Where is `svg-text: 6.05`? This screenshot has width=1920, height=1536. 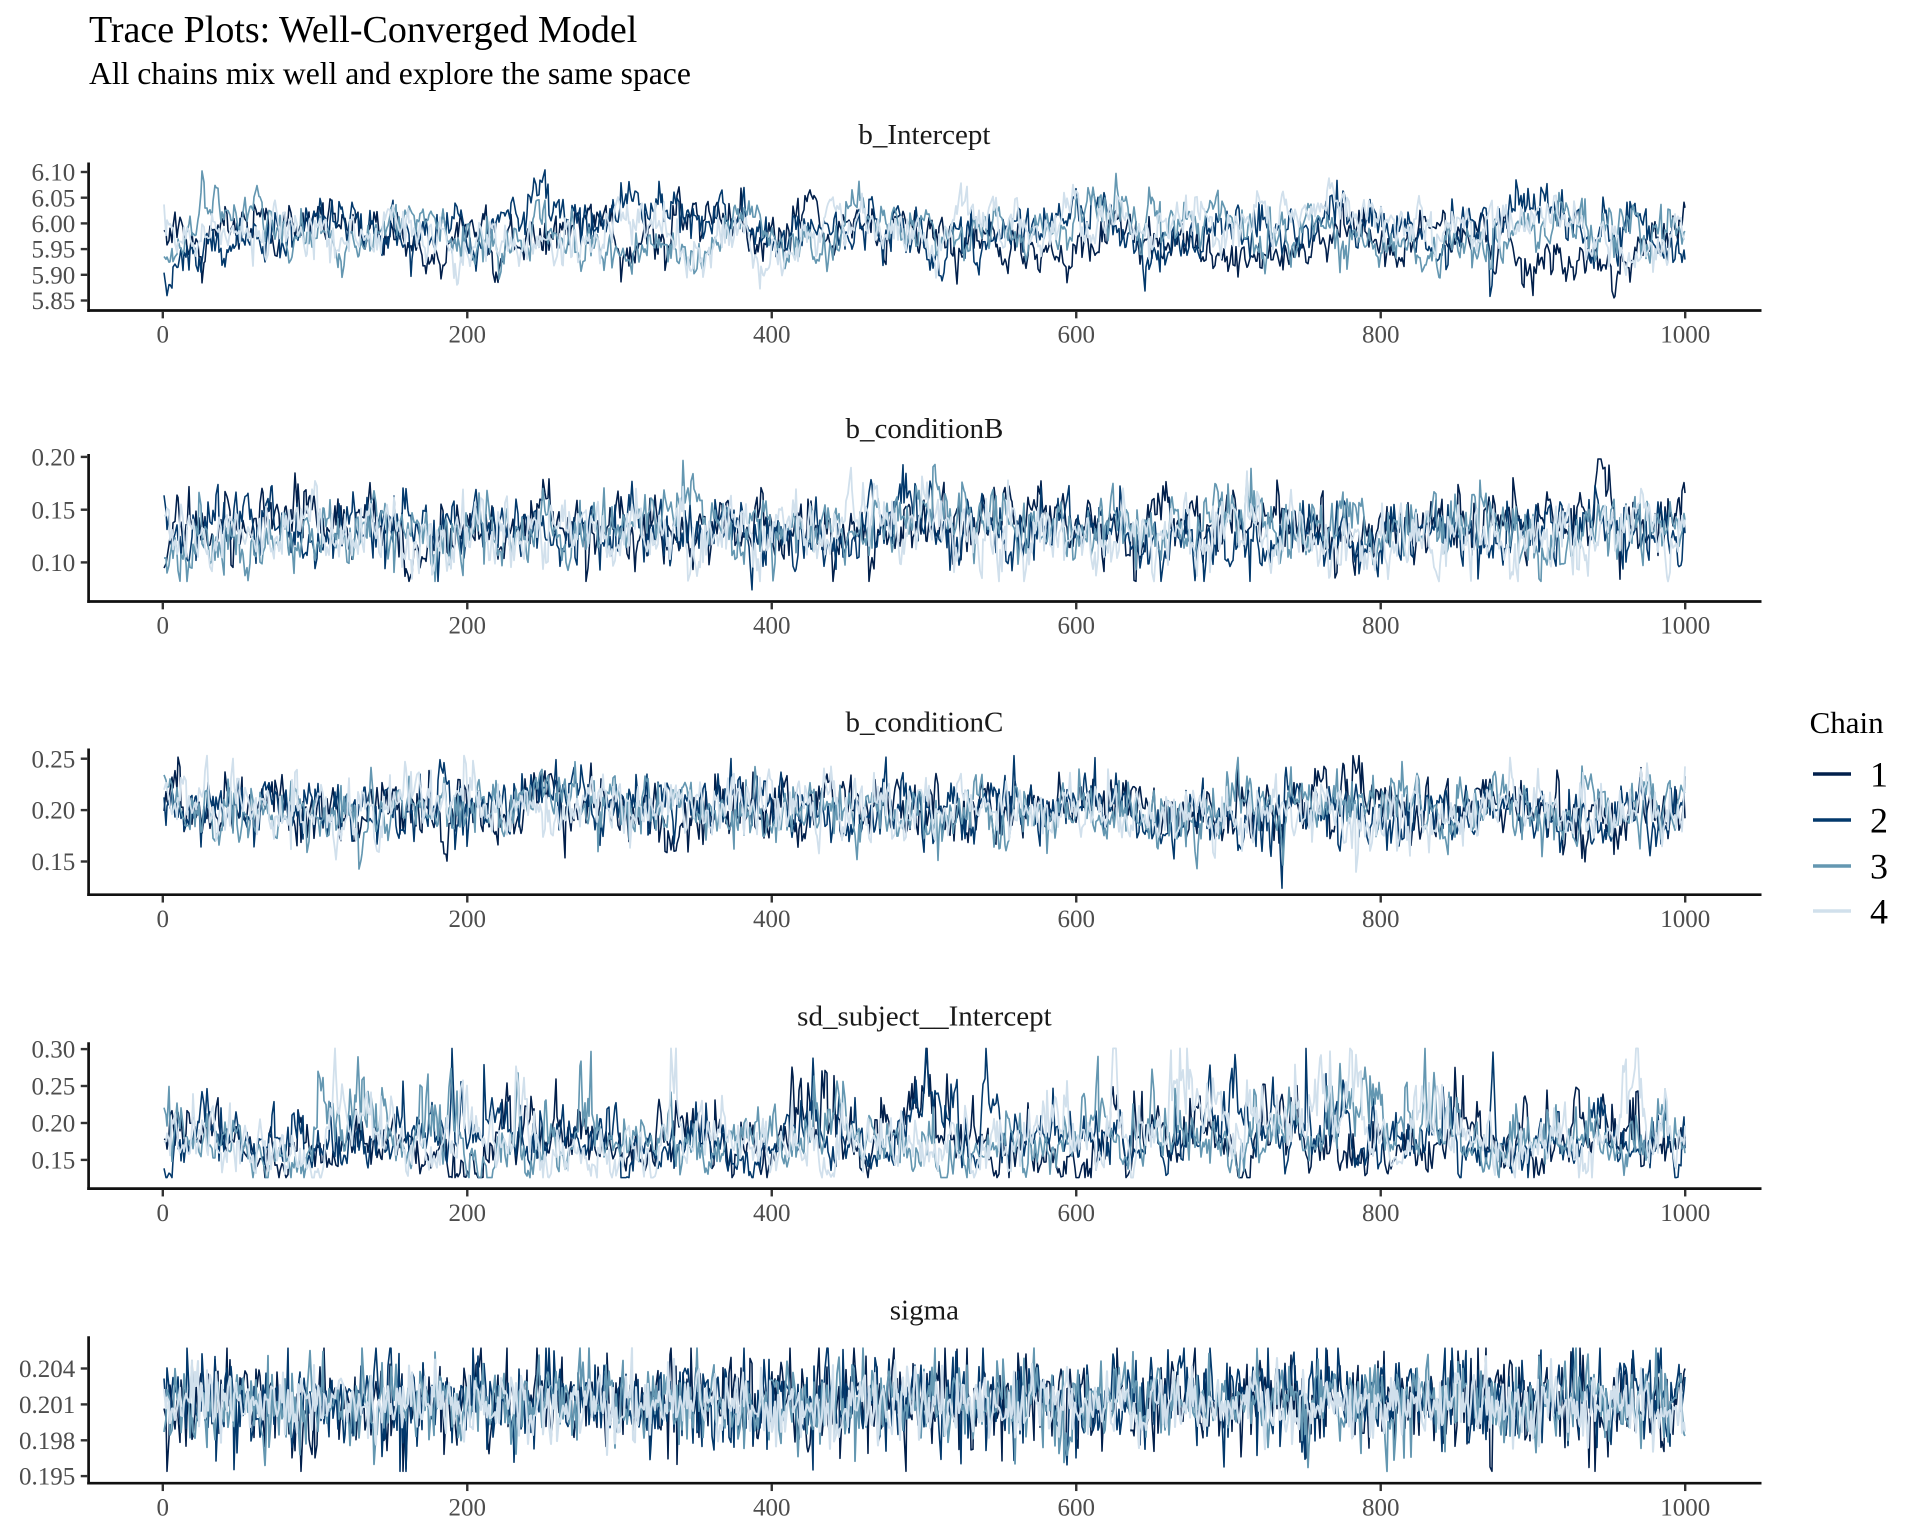 svg-text: 6.05 is located at coordinates (53, 198).